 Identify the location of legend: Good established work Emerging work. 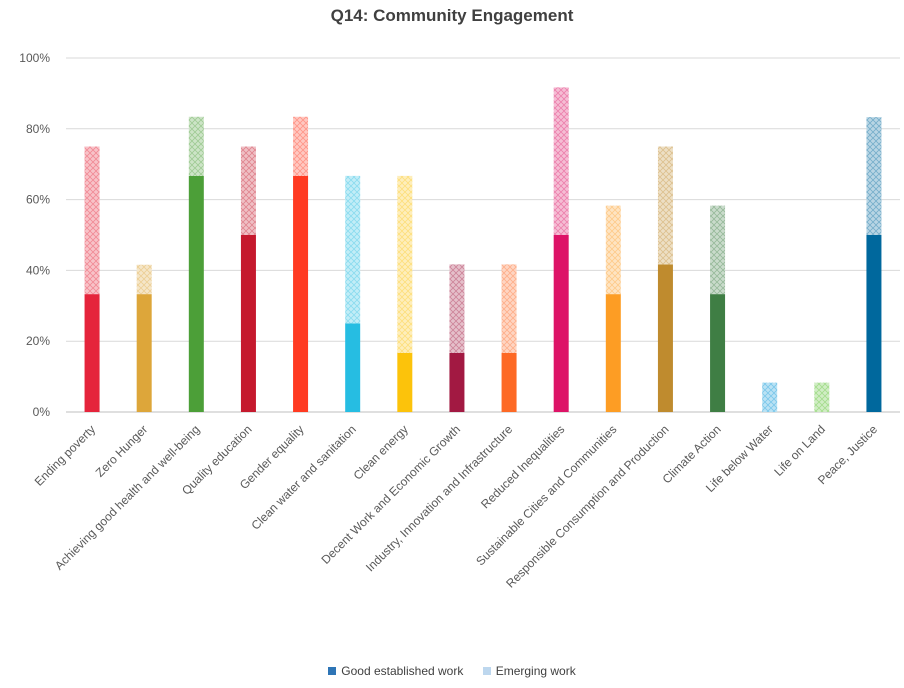
(452, 671).